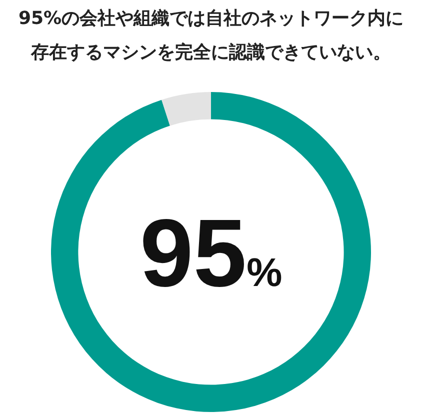  Describe the element at coordinates (211, 36) in the screenshot. I see `chart-title: 95%の会社や組織では自社のネットワーク内に存在するマシンを完全に認識できていない。` at that location.